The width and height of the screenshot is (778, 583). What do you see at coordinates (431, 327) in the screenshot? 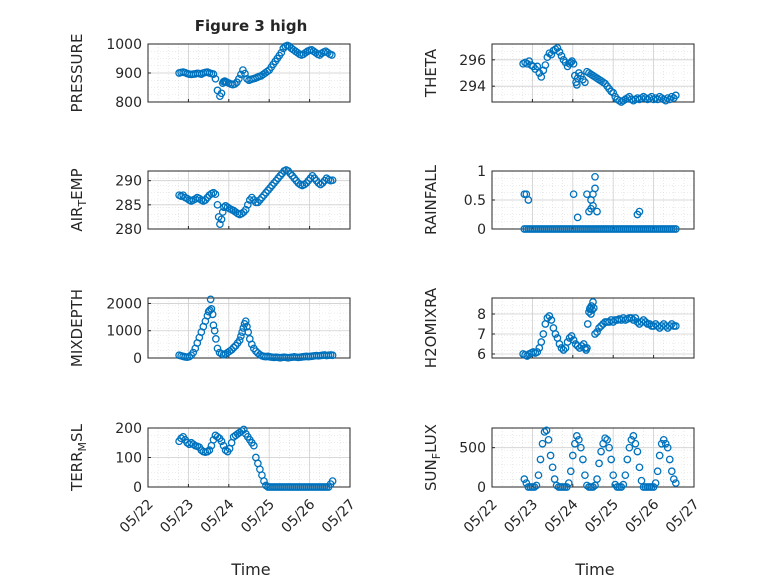
I see `y-axis-label: H2OMIXRA` at bounding box center [431, 327].